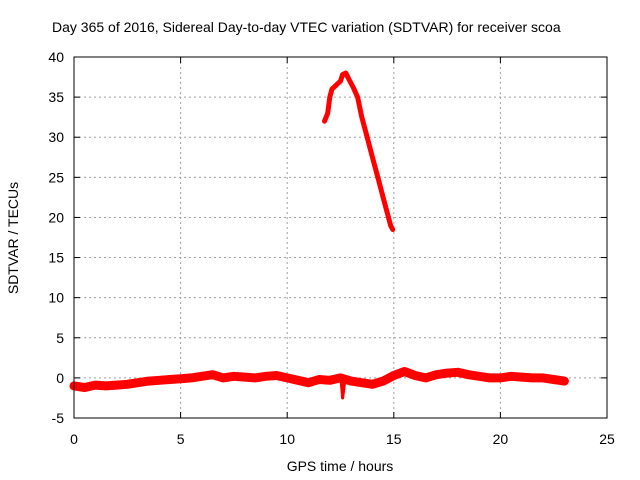  Describe the element at coordinates (56, 137) in the screenshot. I see `y-tick-label: 30` at that location.